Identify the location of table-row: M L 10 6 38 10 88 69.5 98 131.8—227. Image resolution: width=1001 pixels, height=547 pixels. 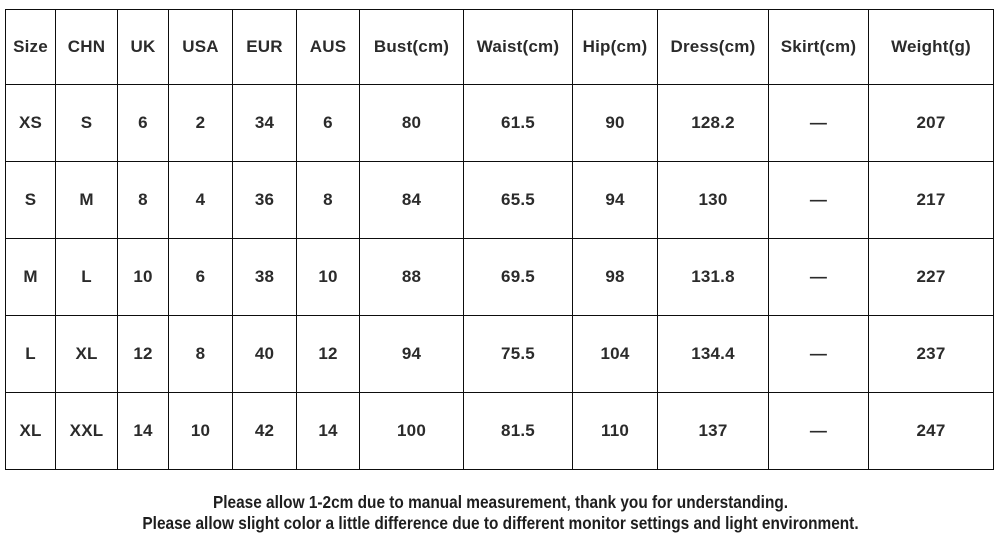
(499, 277).